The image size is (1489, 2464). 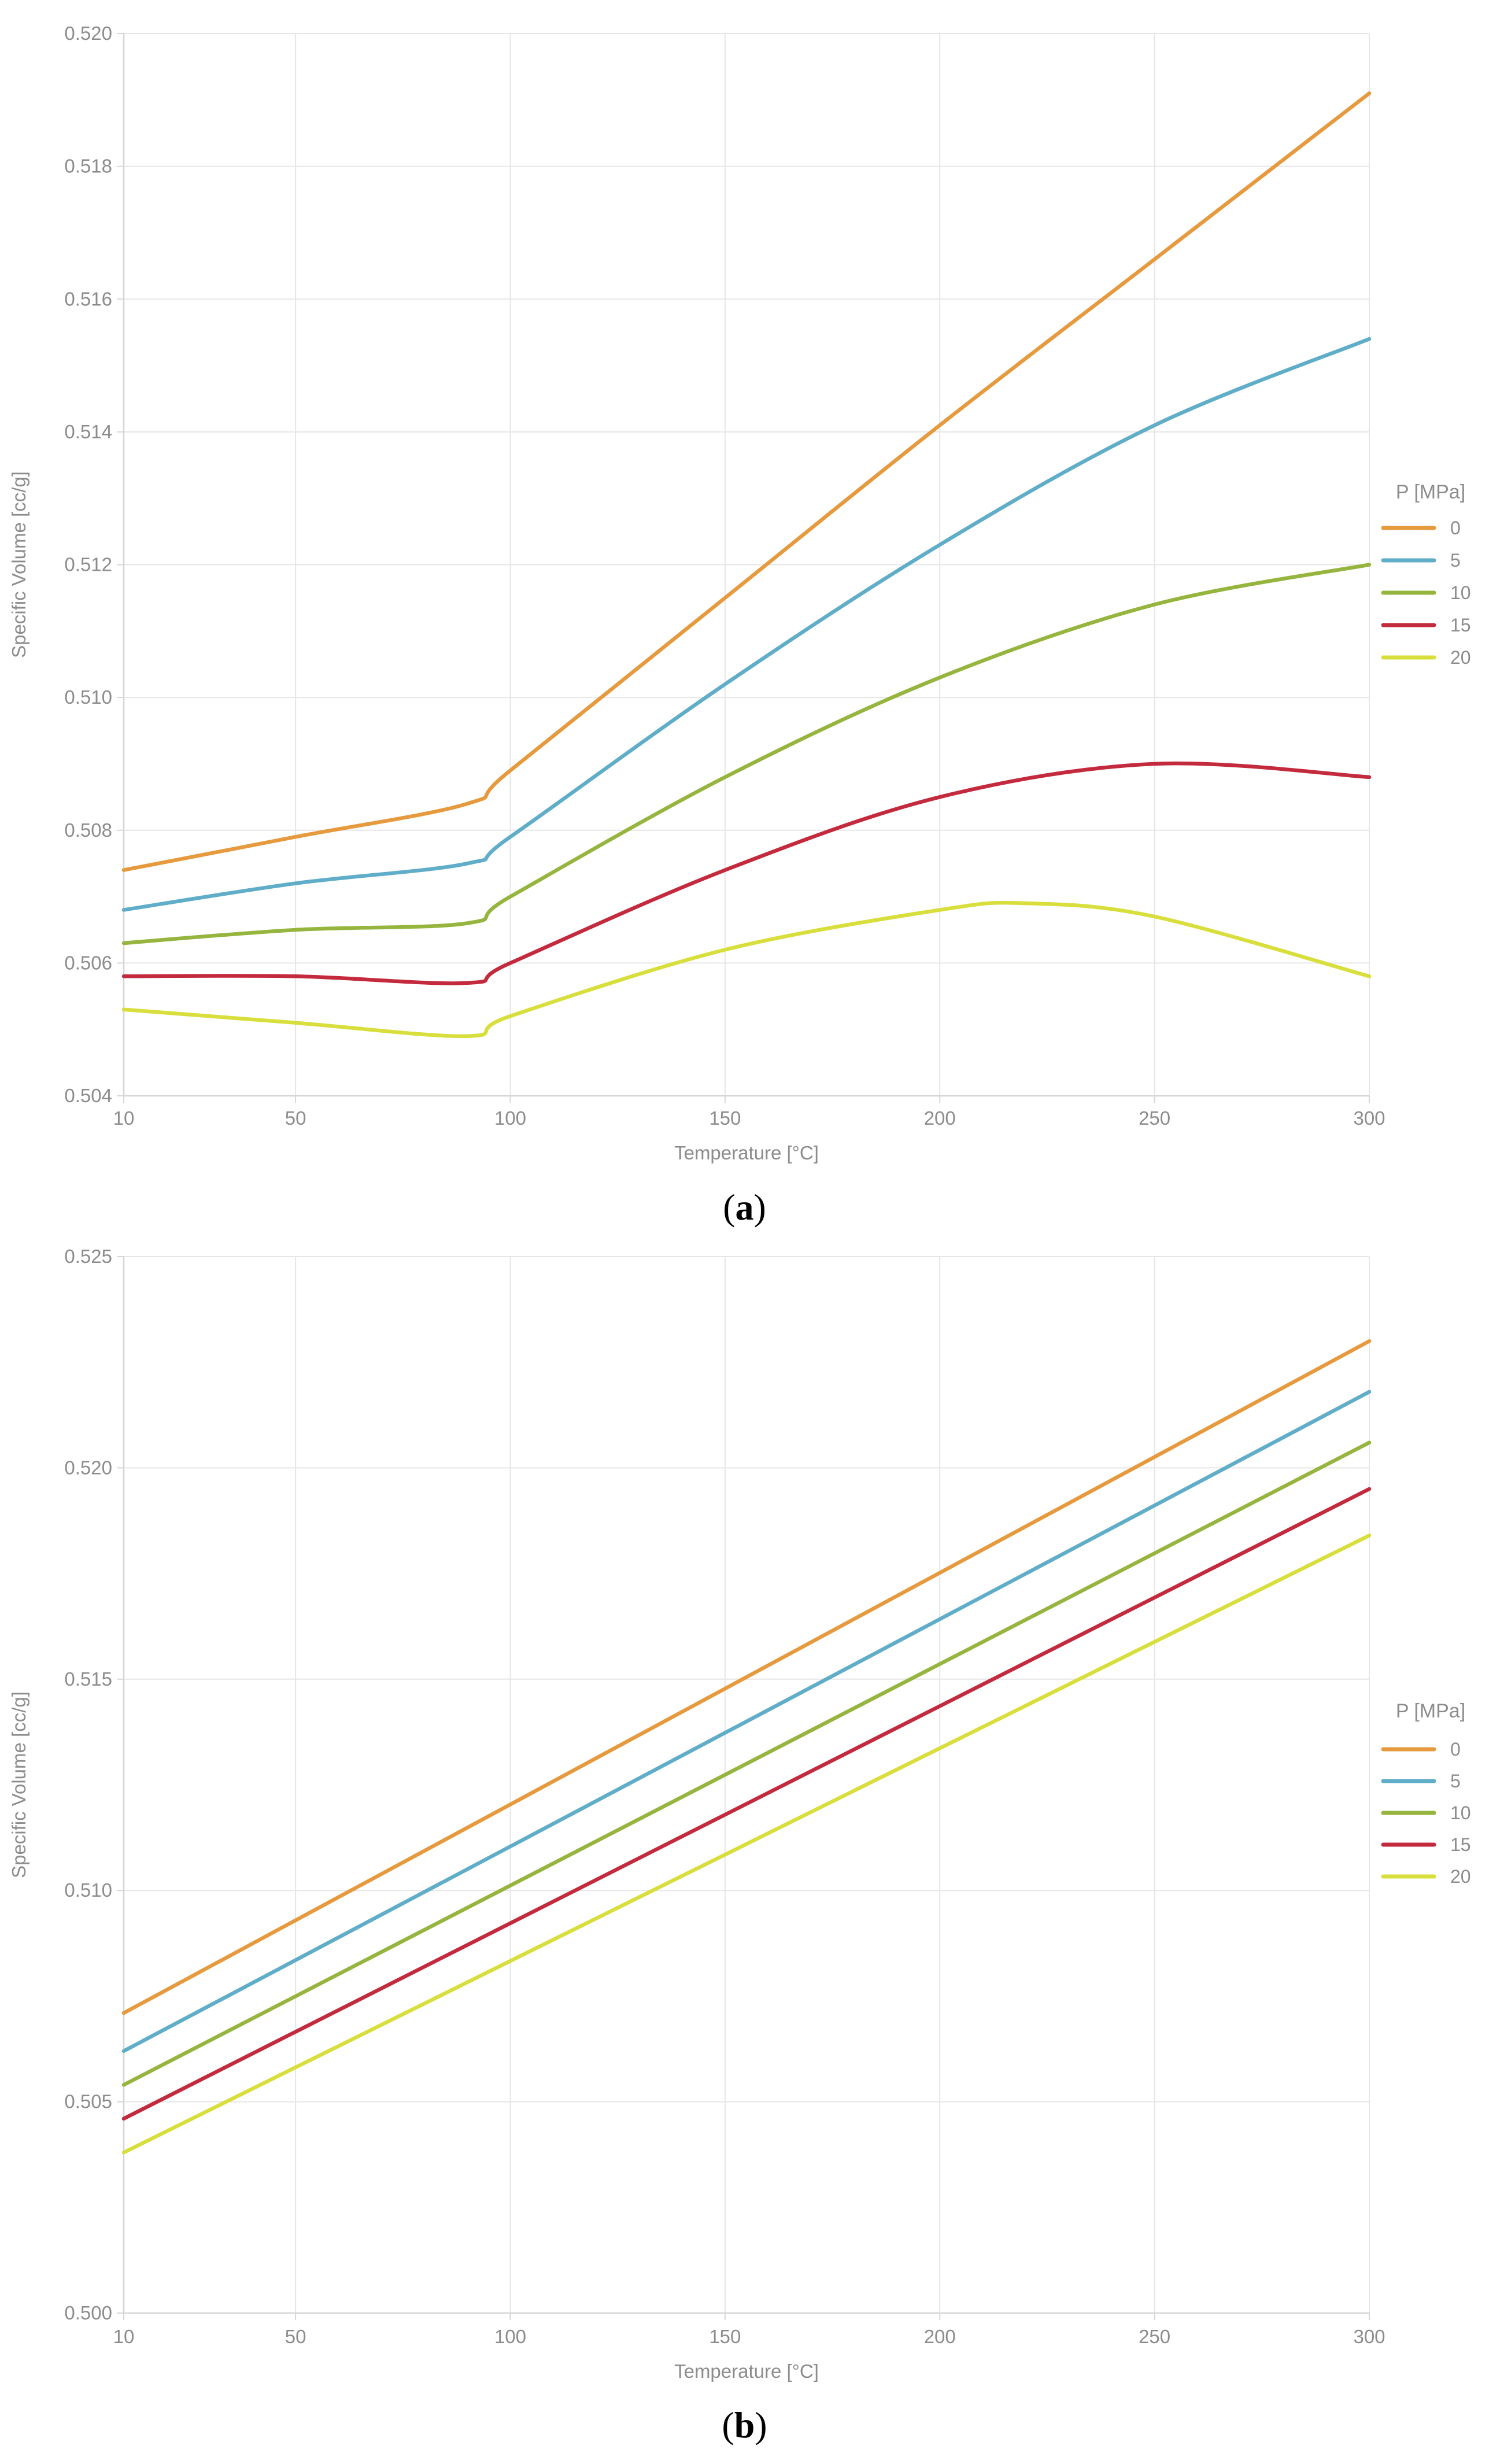 What do you see at coordinates (88, 2101) in the screenshot?
I see `y-tick-label: 0.505` at bounding box center [88, 2101].